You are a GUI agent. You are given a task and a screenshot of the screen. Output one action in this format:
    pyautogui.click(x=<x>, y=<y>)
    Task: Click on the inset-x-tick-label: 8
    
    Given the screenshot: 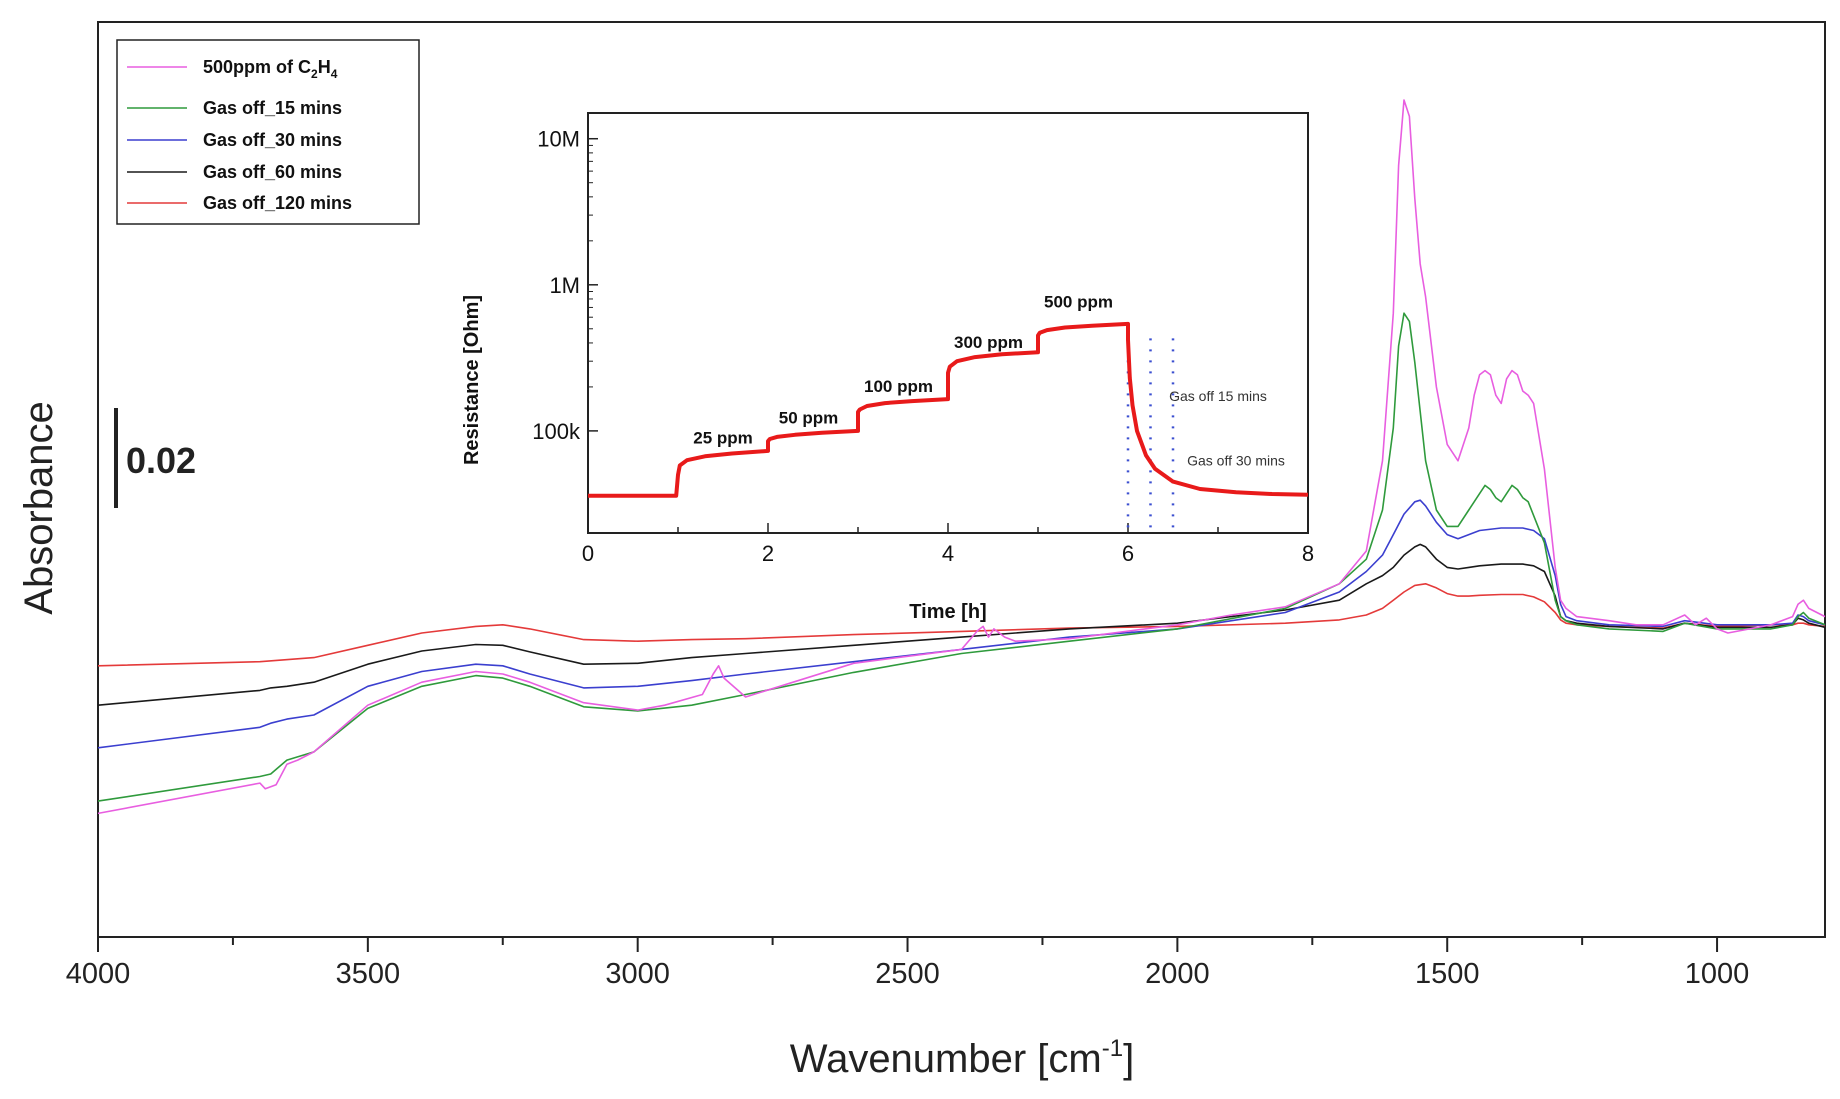 What is the action you would take?
    pyautogui.click(x=1308, y=553)
    